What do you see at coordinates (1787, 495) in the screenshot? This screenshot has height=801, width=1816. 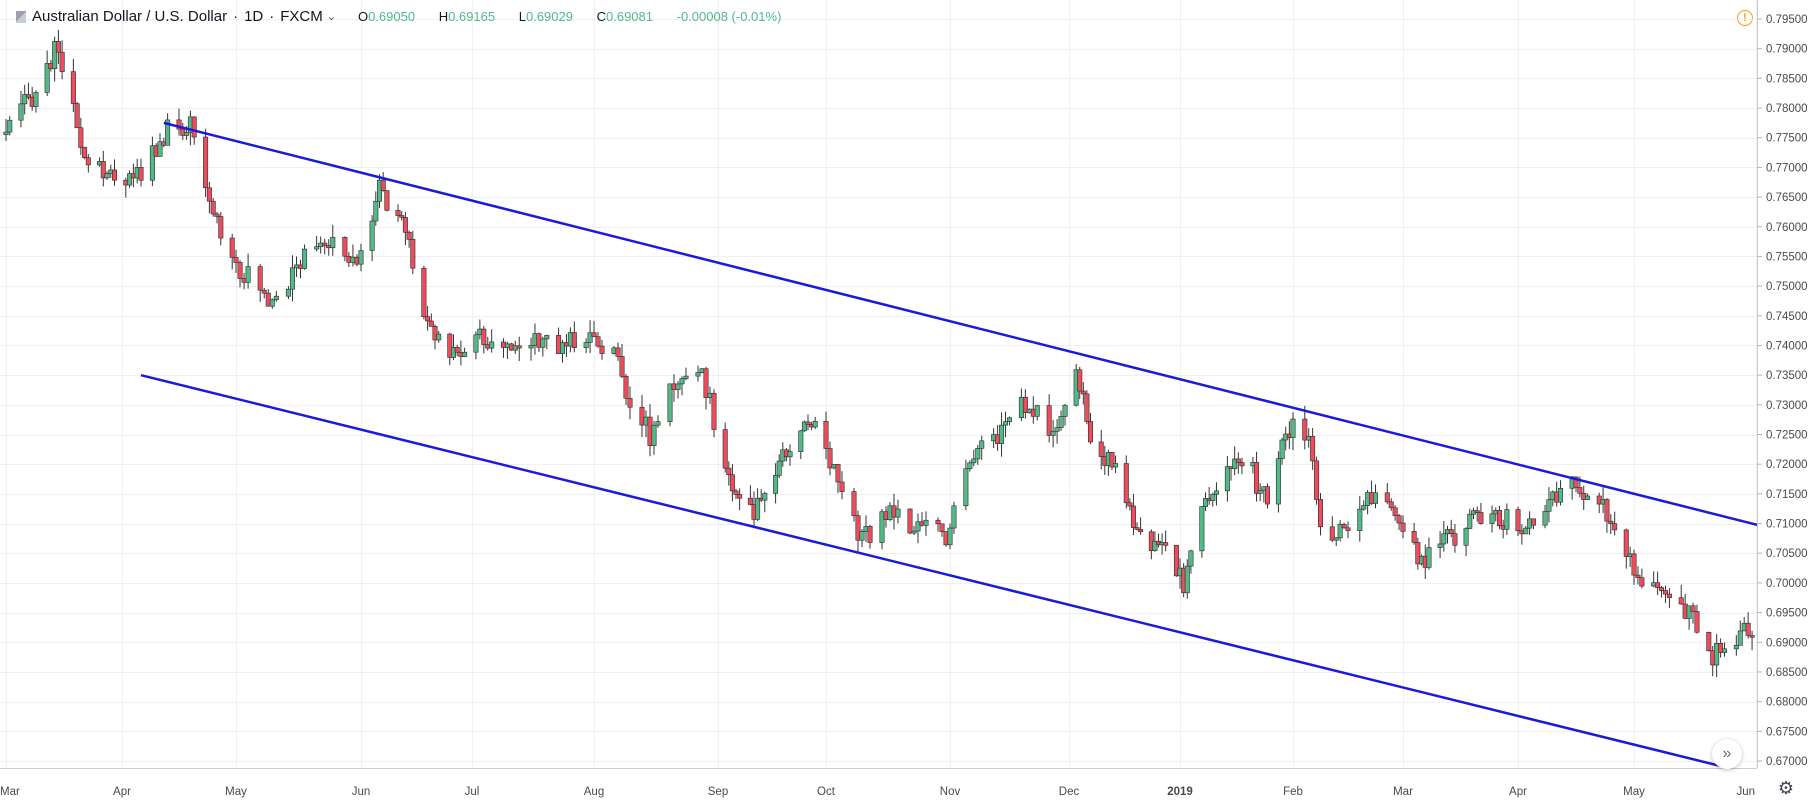 I see `y-tick-label: 0.71500` at bounding box center [1787, 495].